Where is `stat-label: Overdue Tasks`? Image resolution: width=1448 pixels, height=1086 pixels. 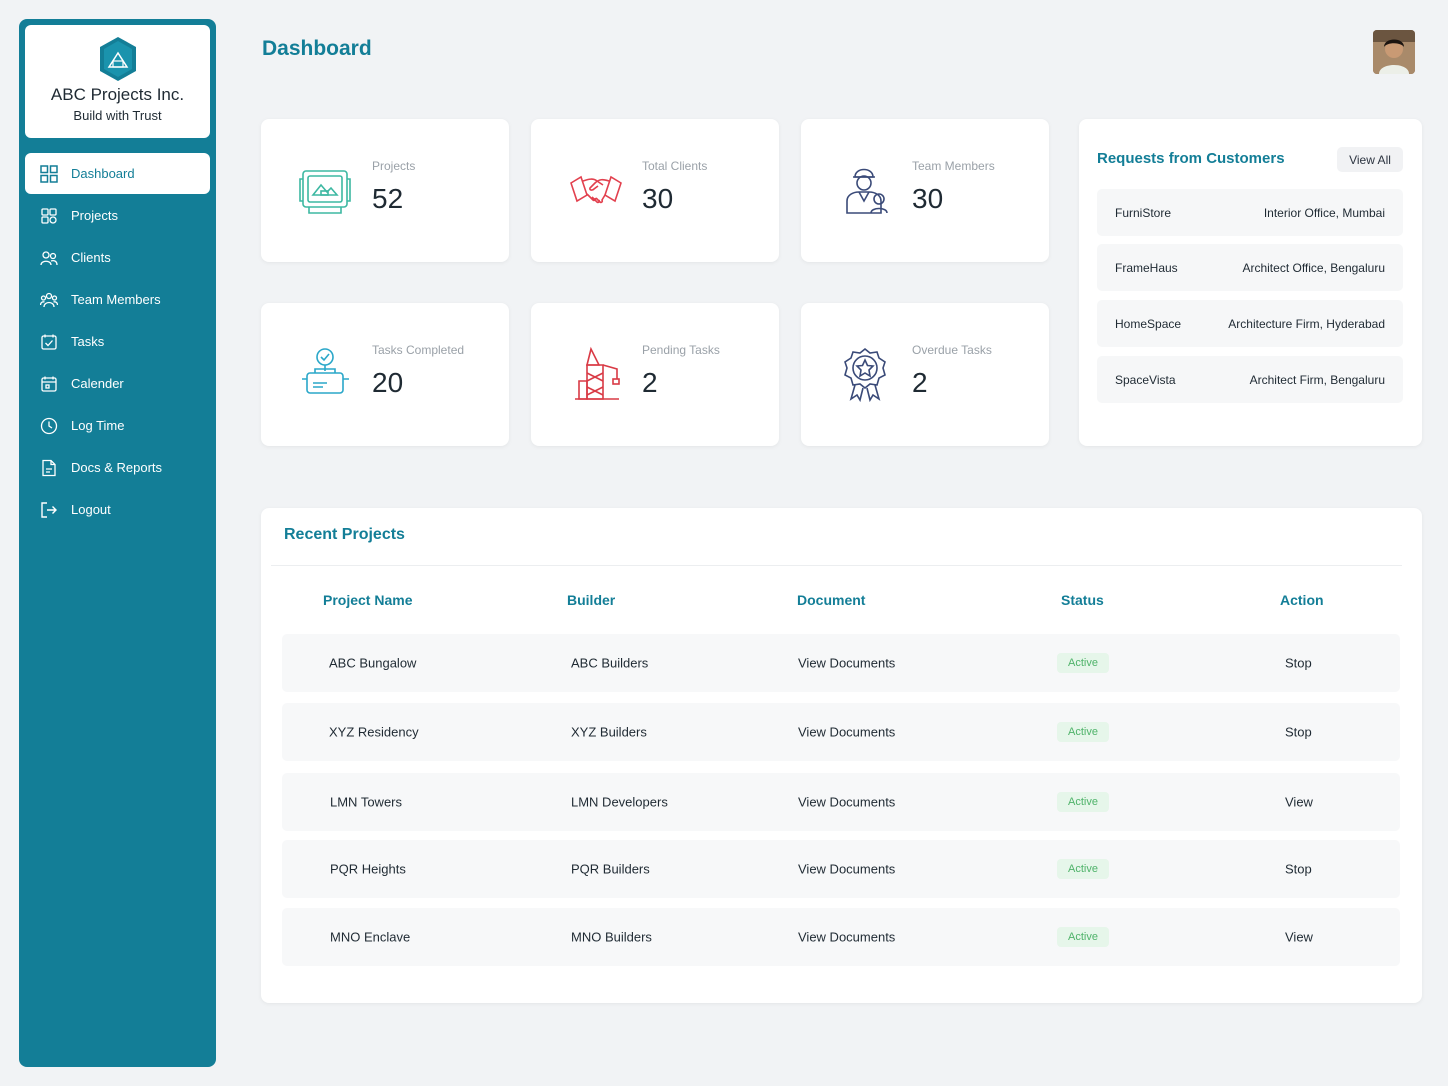 stat-label: Overdue Tasks is located at coordinates (952, 350).